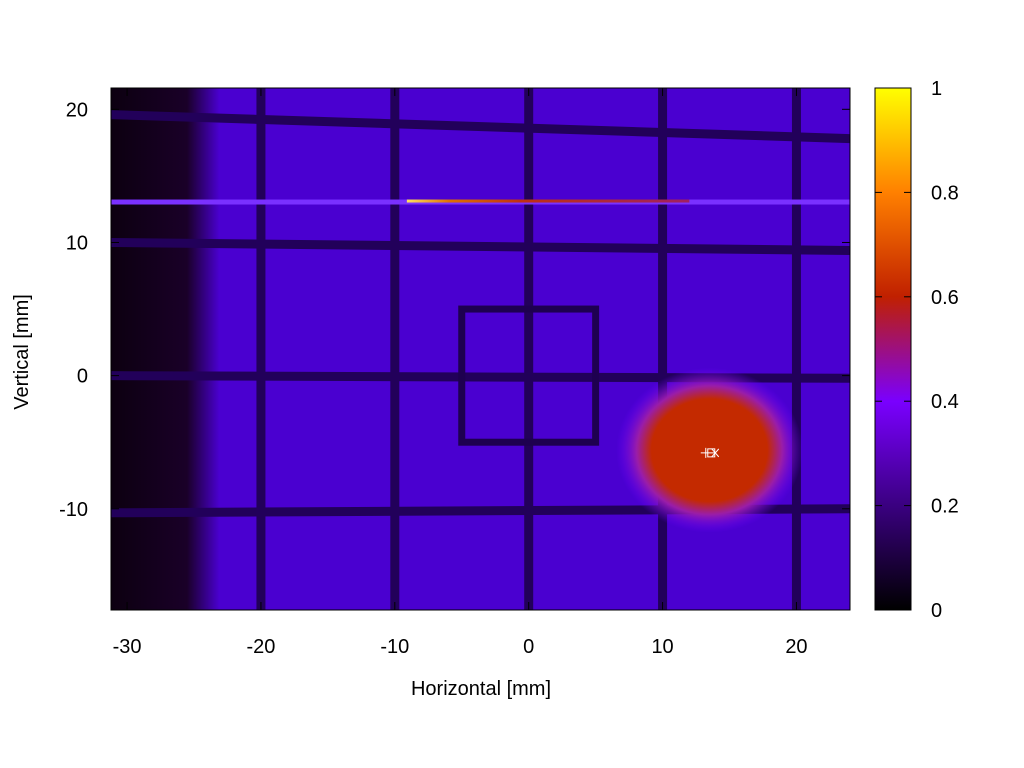 The width and height of the screenshot is (1024, 768). I want to click on x-tick-label: 20, so click(796, 647).